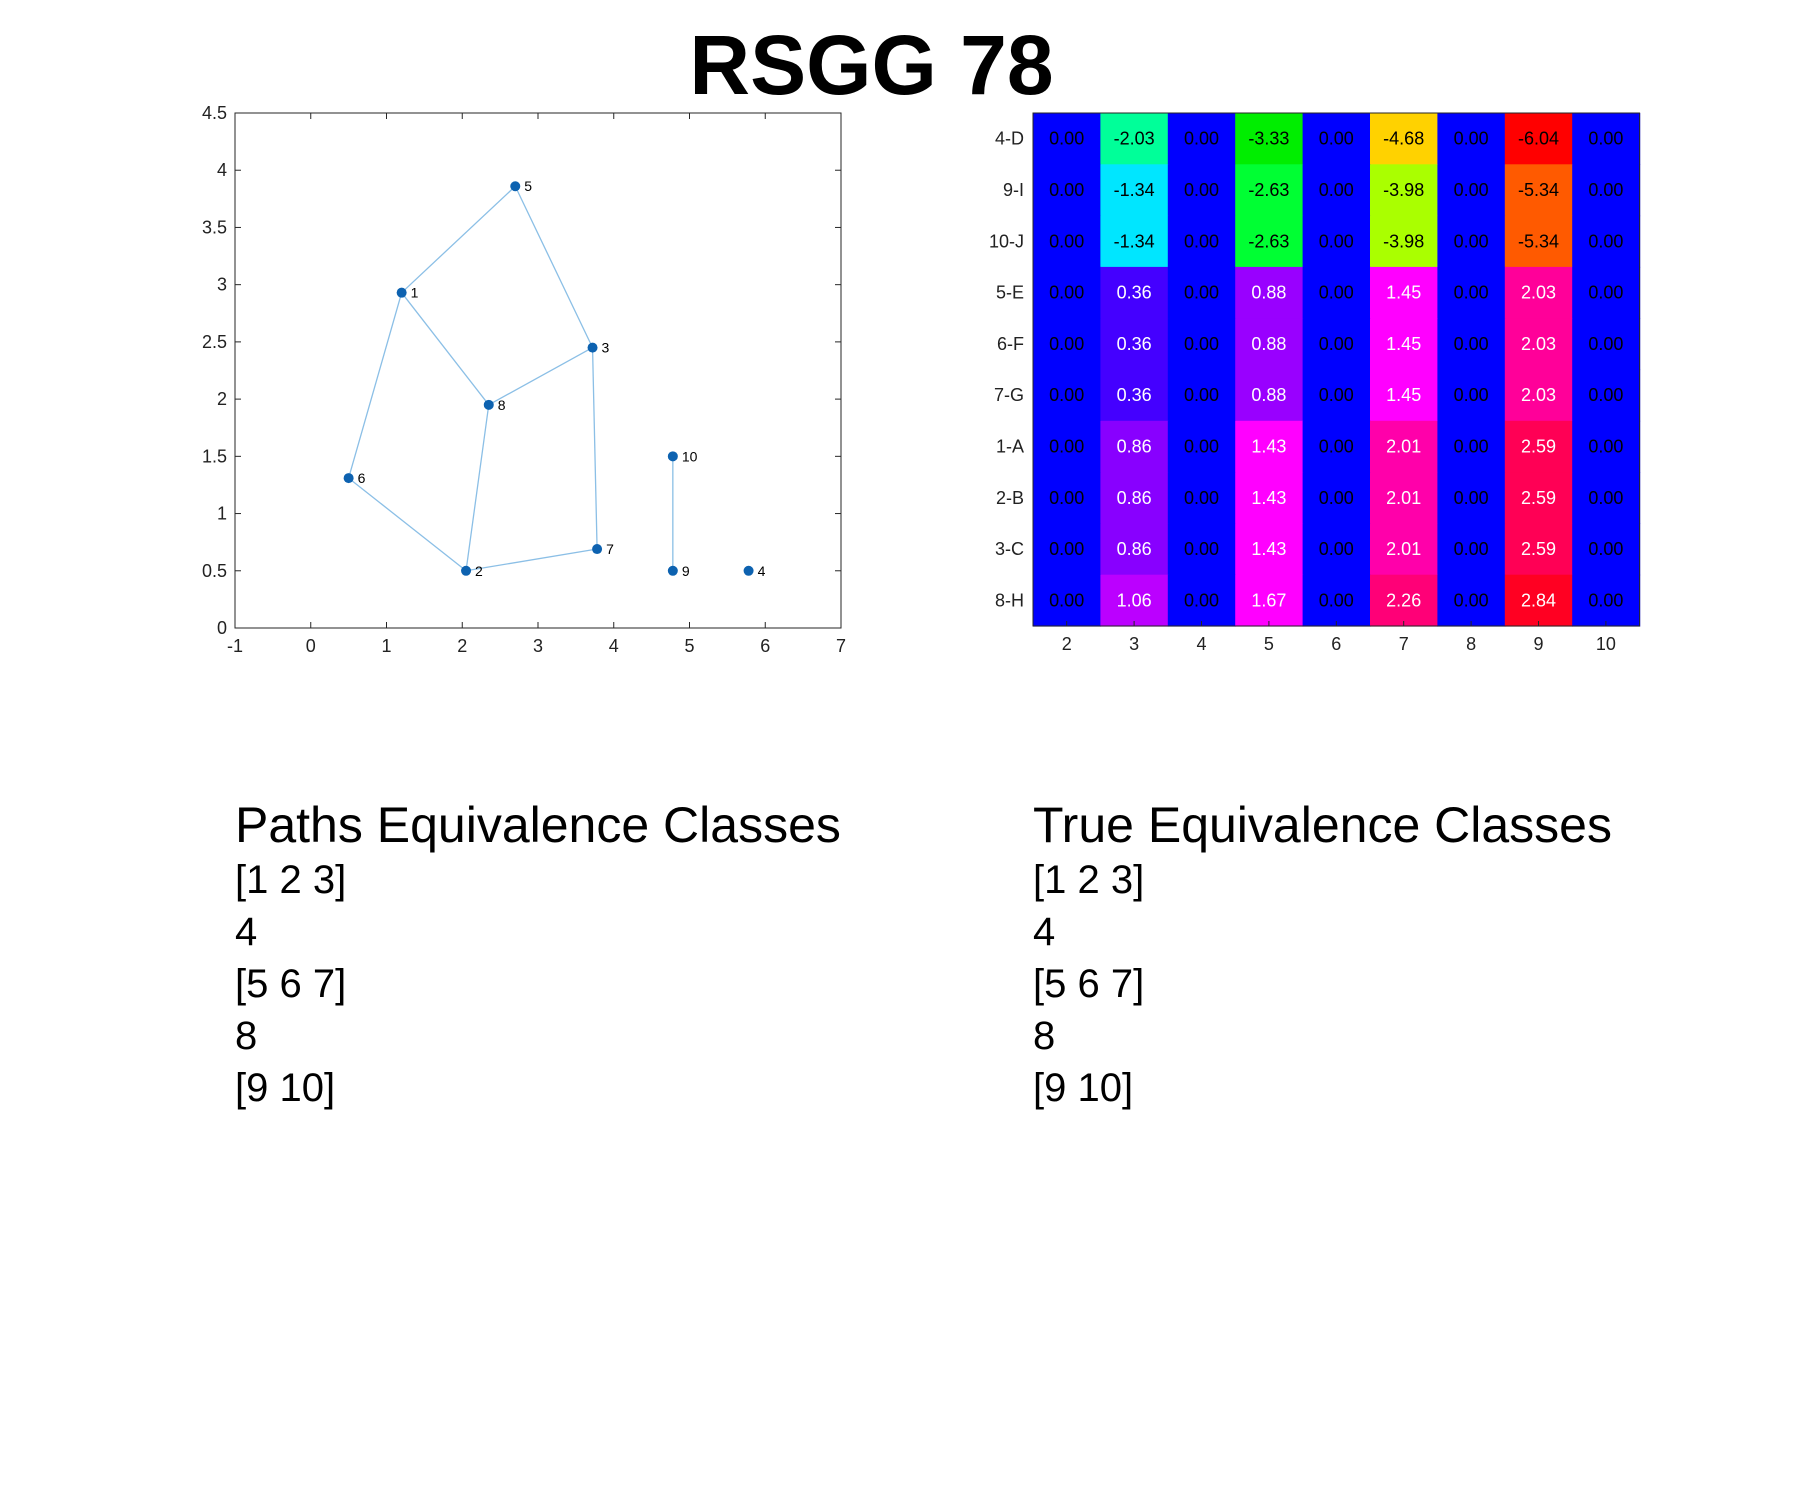 The height and width of the screenshot is (1500, 1800). Describe the element at coordinates (765, 646) in the screenshot. I see `x-tick-label: 6` at that location.